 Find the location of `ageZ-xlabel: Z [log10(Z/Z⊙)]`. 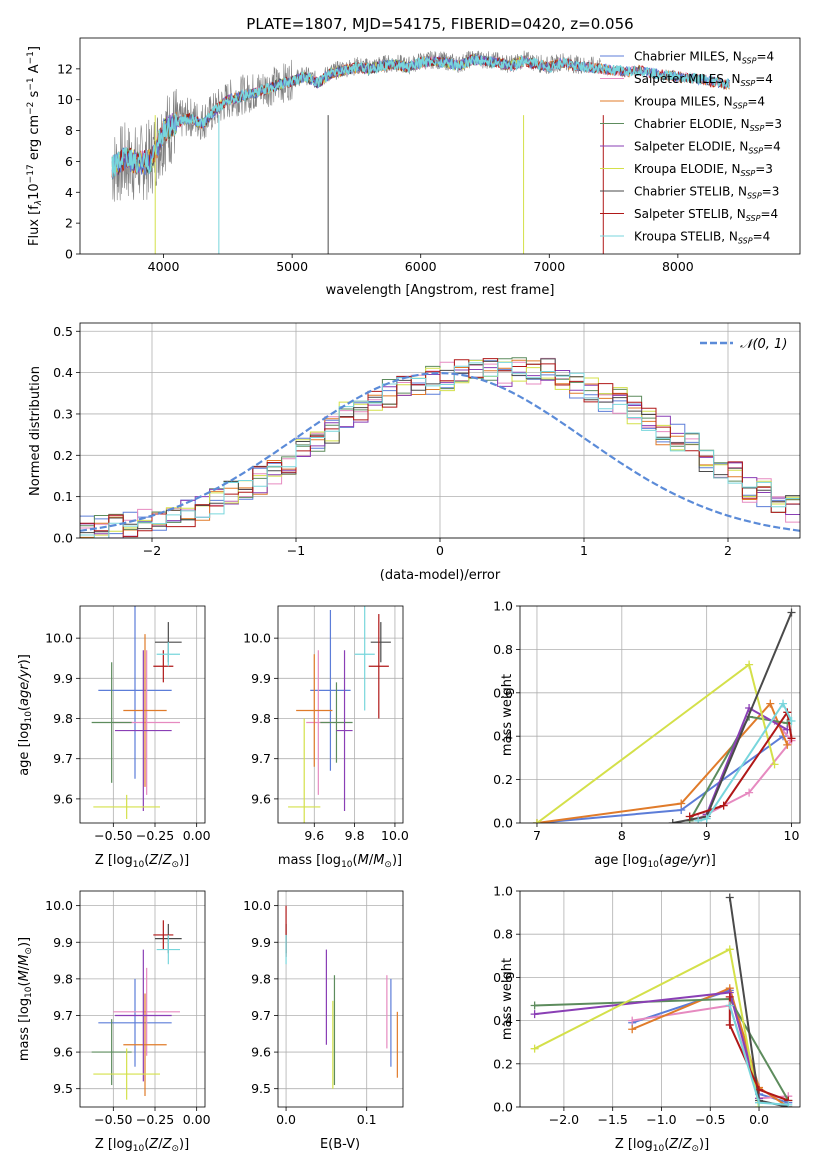

ageZ-xlabel: Z [log10(Z/Z⊙)] is located at coordinates (142, 861).